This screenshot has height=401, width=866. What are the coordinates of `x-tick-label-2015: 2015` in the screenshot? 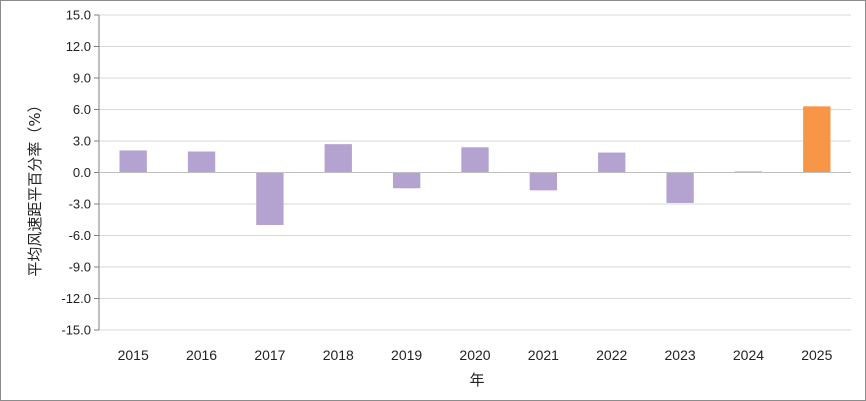 It's located at (133, 355).